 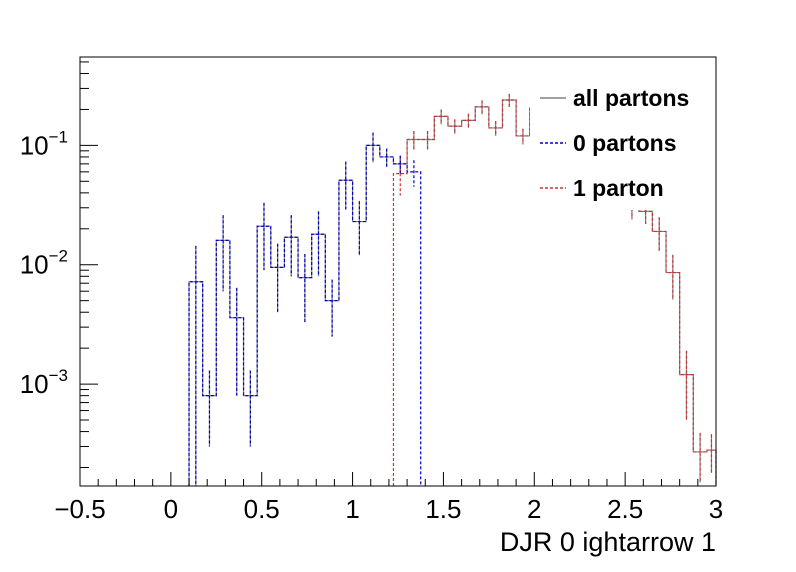 What do you see at coordinates (352, 509) in the screenshot?
I see `x-tick-label: 1` at bounding box center [352, 509].